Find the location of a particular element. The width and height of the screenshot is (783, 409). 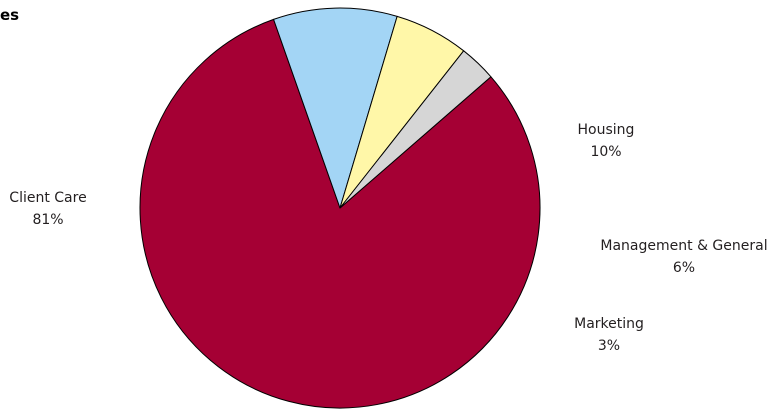

slice-label-management-general: Management & General 6% is located at coordinates (683, 257).